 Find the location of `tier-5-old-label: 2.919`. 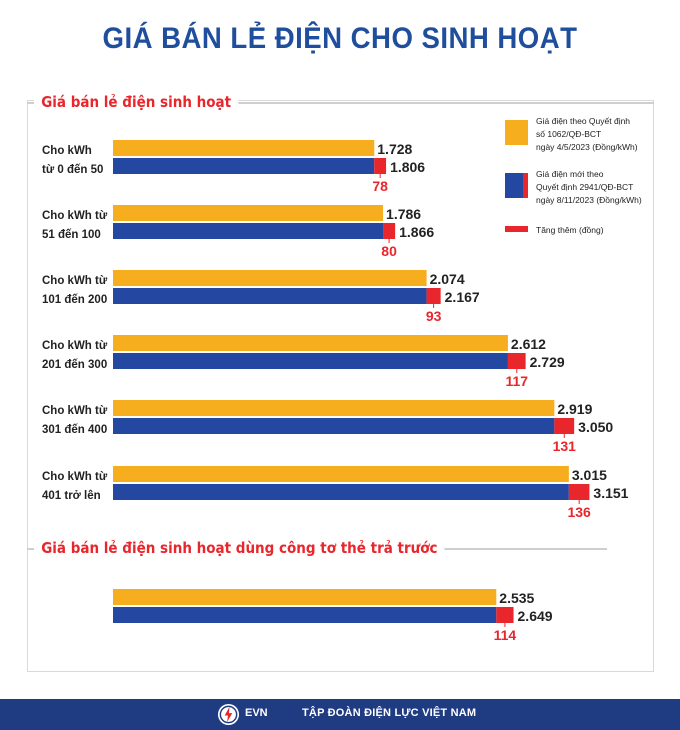

tier-5-old-label: 2.919 is located at coordinates (574, 409).